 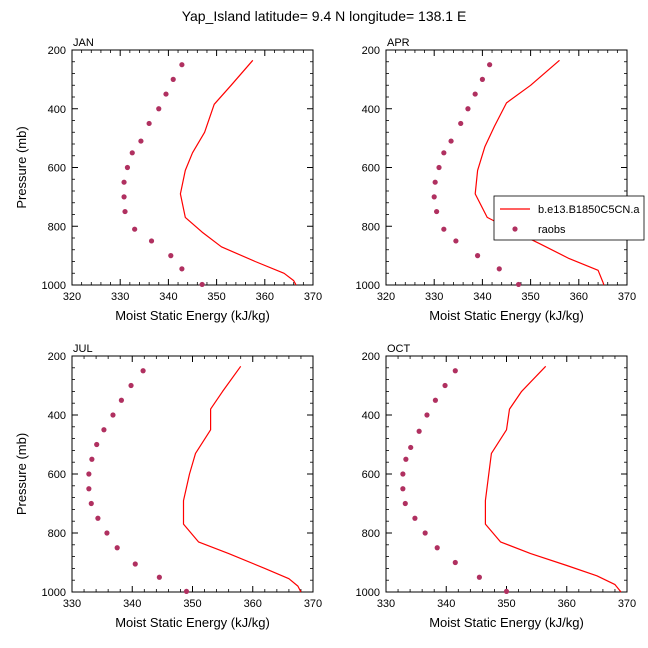 What do you see at coordinates (21, 474) in the screenshot?
I see `y-axis-label: Pressure (mb)` at bounding box center [21, 474].